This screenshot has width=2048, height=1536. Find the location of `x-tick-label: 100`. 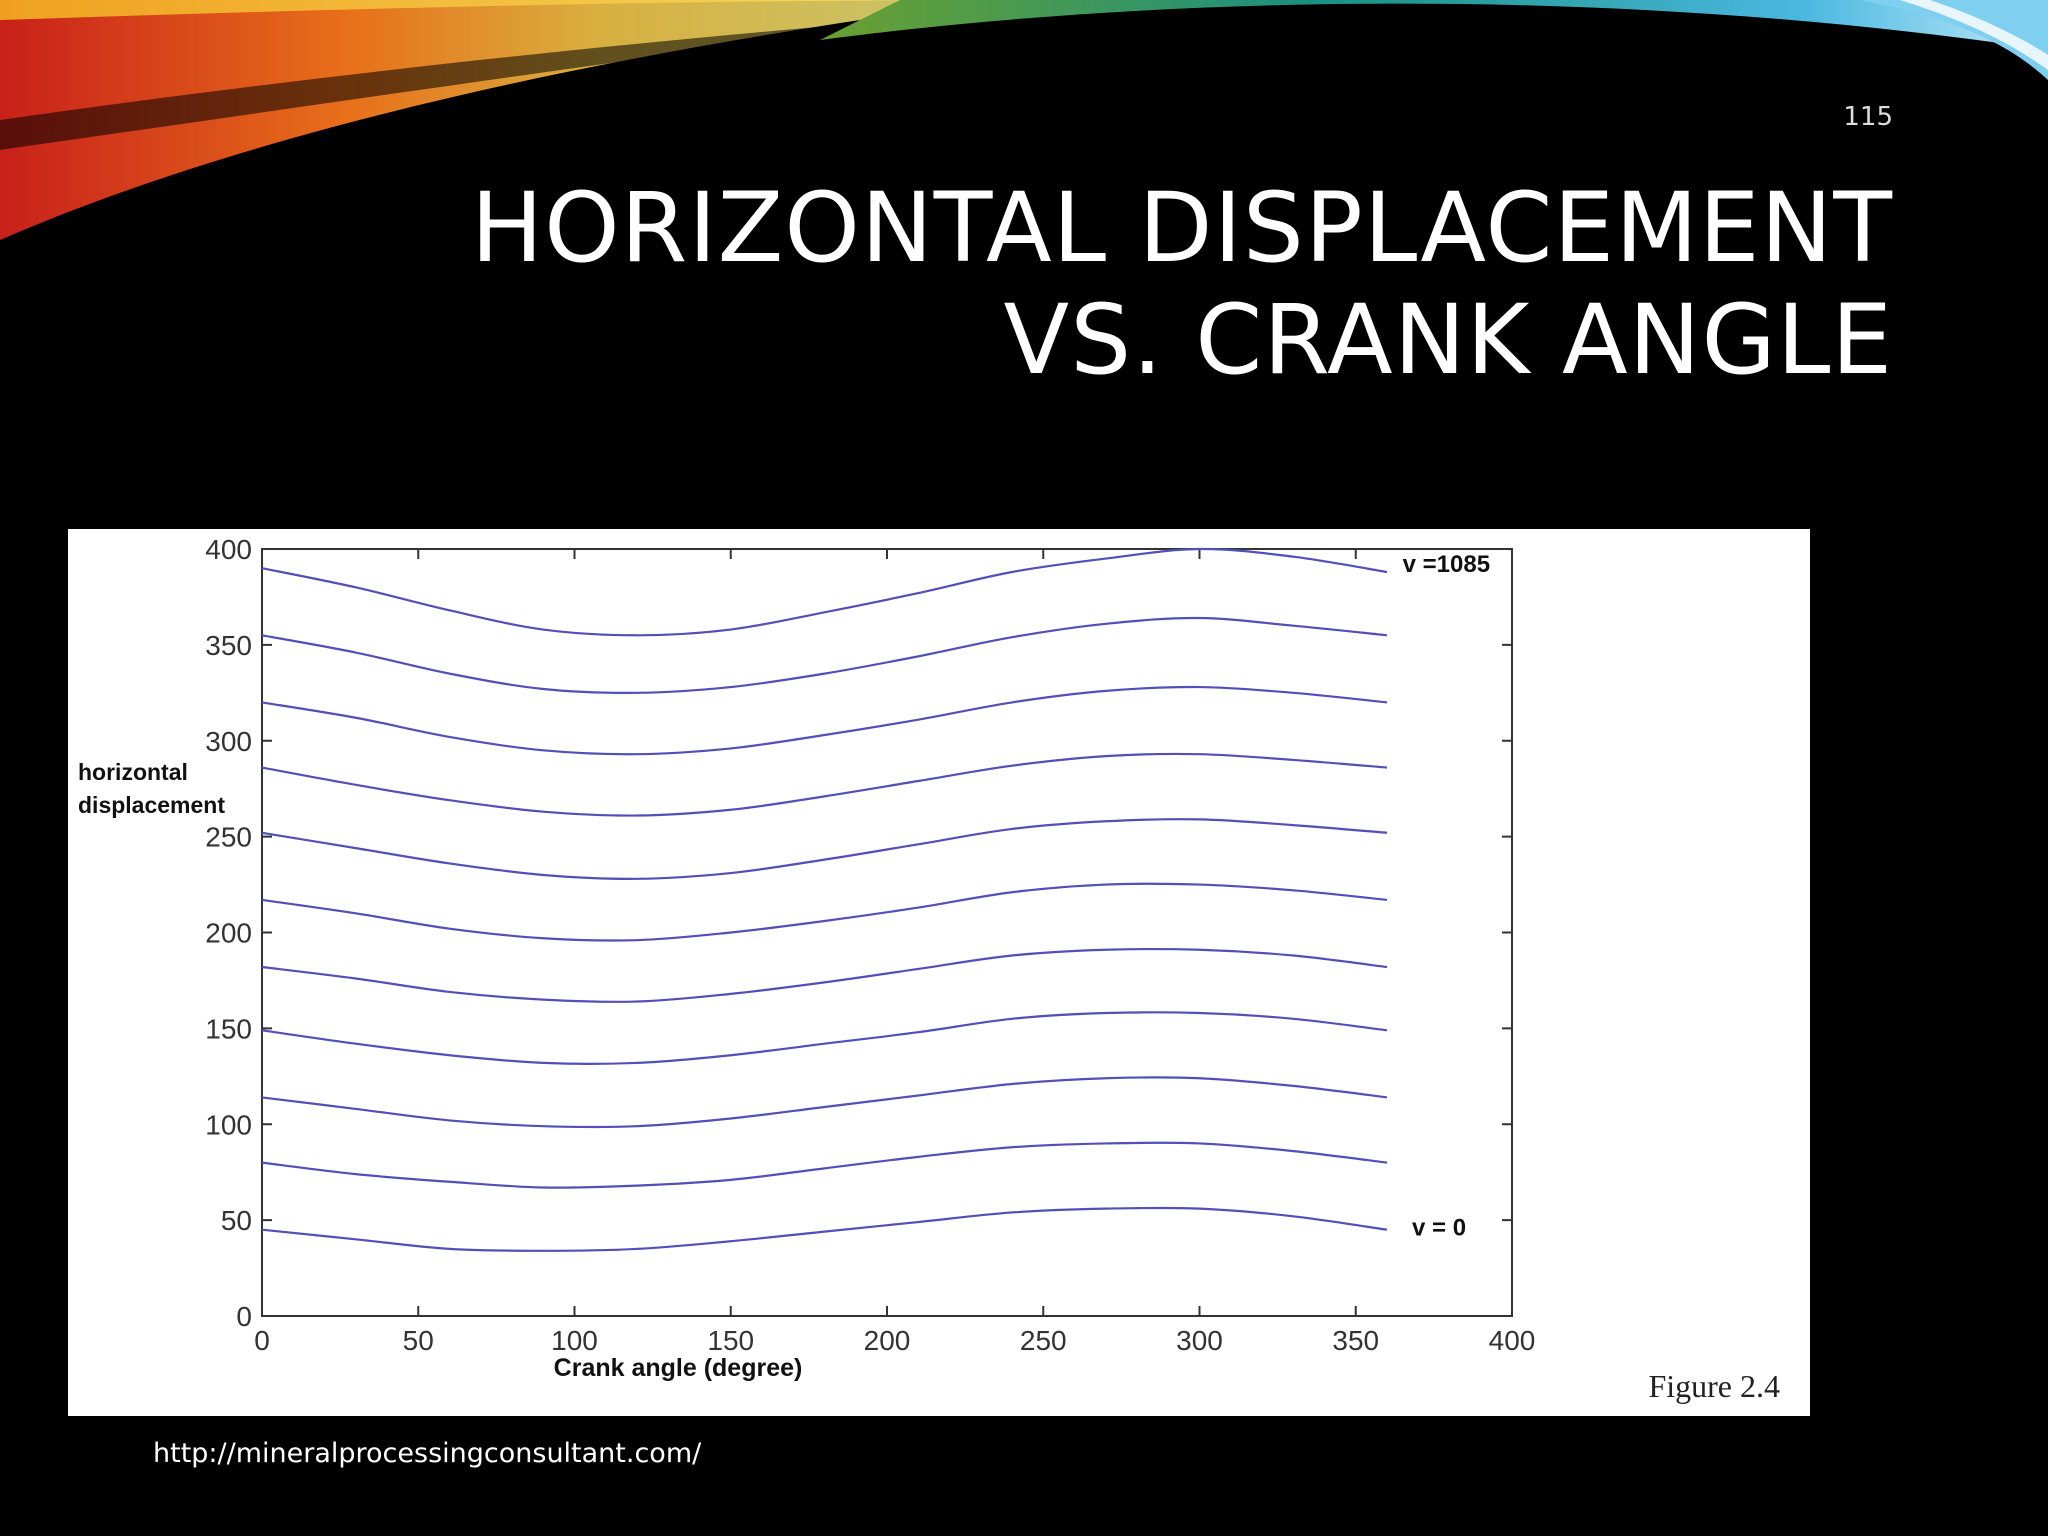

x-tick-label: 100 is located at coordinates (574, 1340).